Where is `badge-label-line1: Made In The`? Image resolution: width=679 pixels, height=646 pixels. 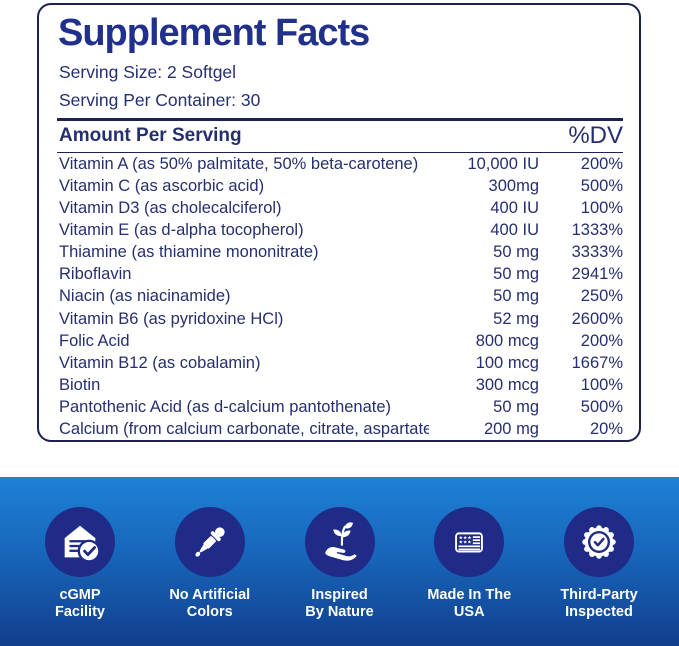 badge-label-line1: Made In The is located at coordinates (469, 595).